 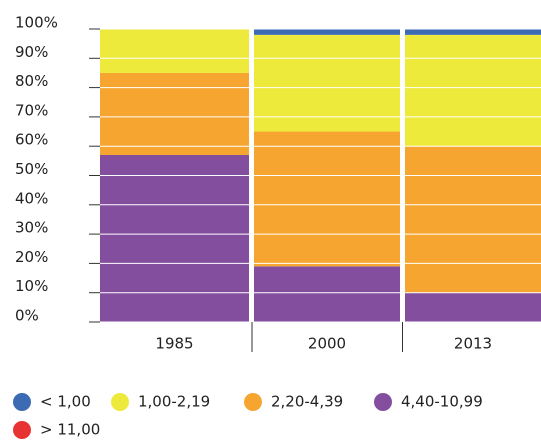 I want to click on y-tick-label: 0%, so click(x=27, y=316).